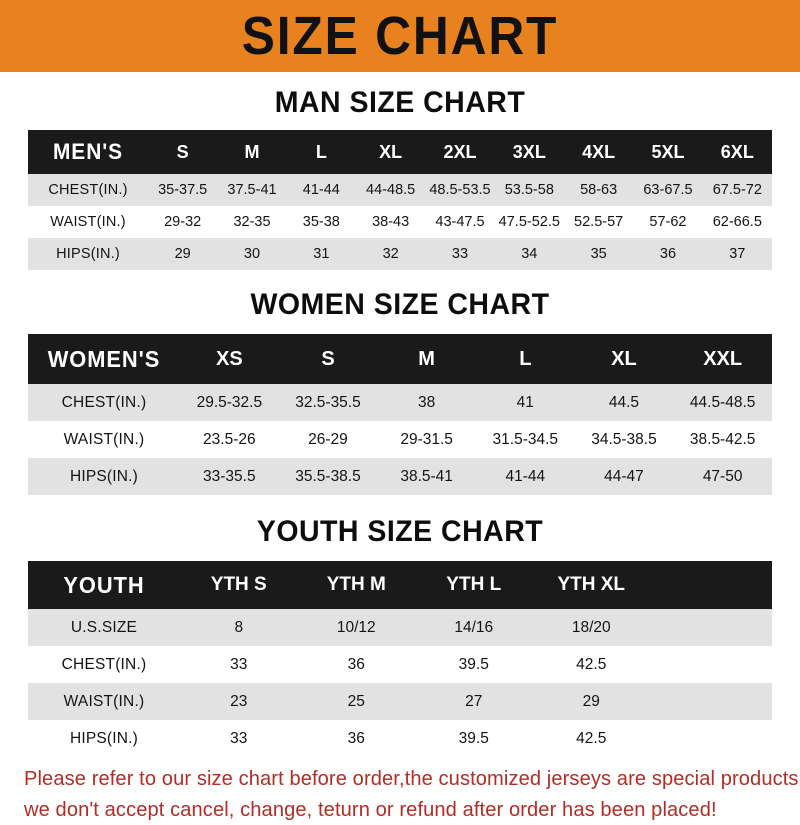  I want to click on youth-hips-l: 39.5, so click(473, 738).